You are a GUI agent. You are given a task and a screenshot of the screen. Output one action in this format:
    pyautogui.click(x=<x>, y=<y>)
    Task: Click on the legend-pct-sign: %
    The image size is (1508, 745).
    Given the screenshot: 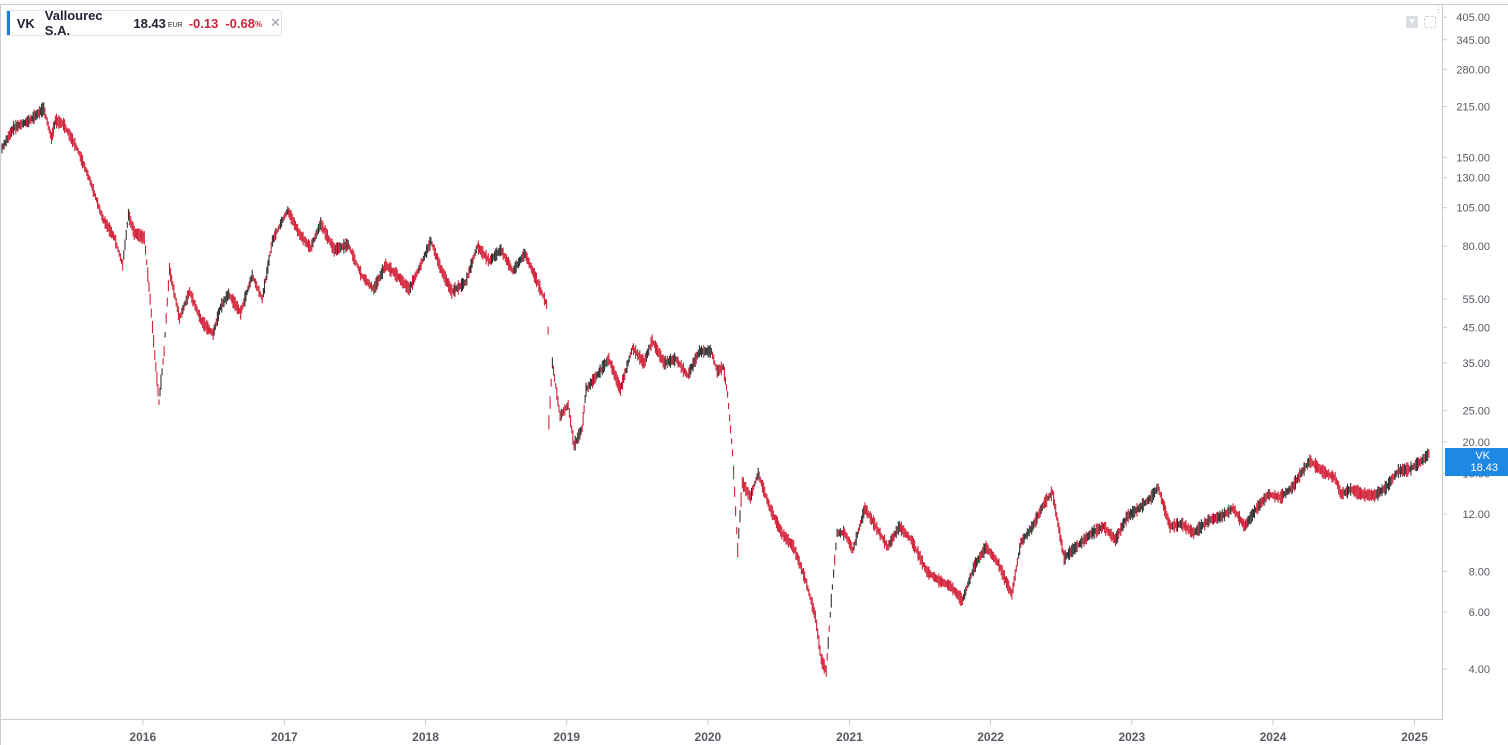 What is the action you would take?
    pyautogui.click(x=258, y=24)
    